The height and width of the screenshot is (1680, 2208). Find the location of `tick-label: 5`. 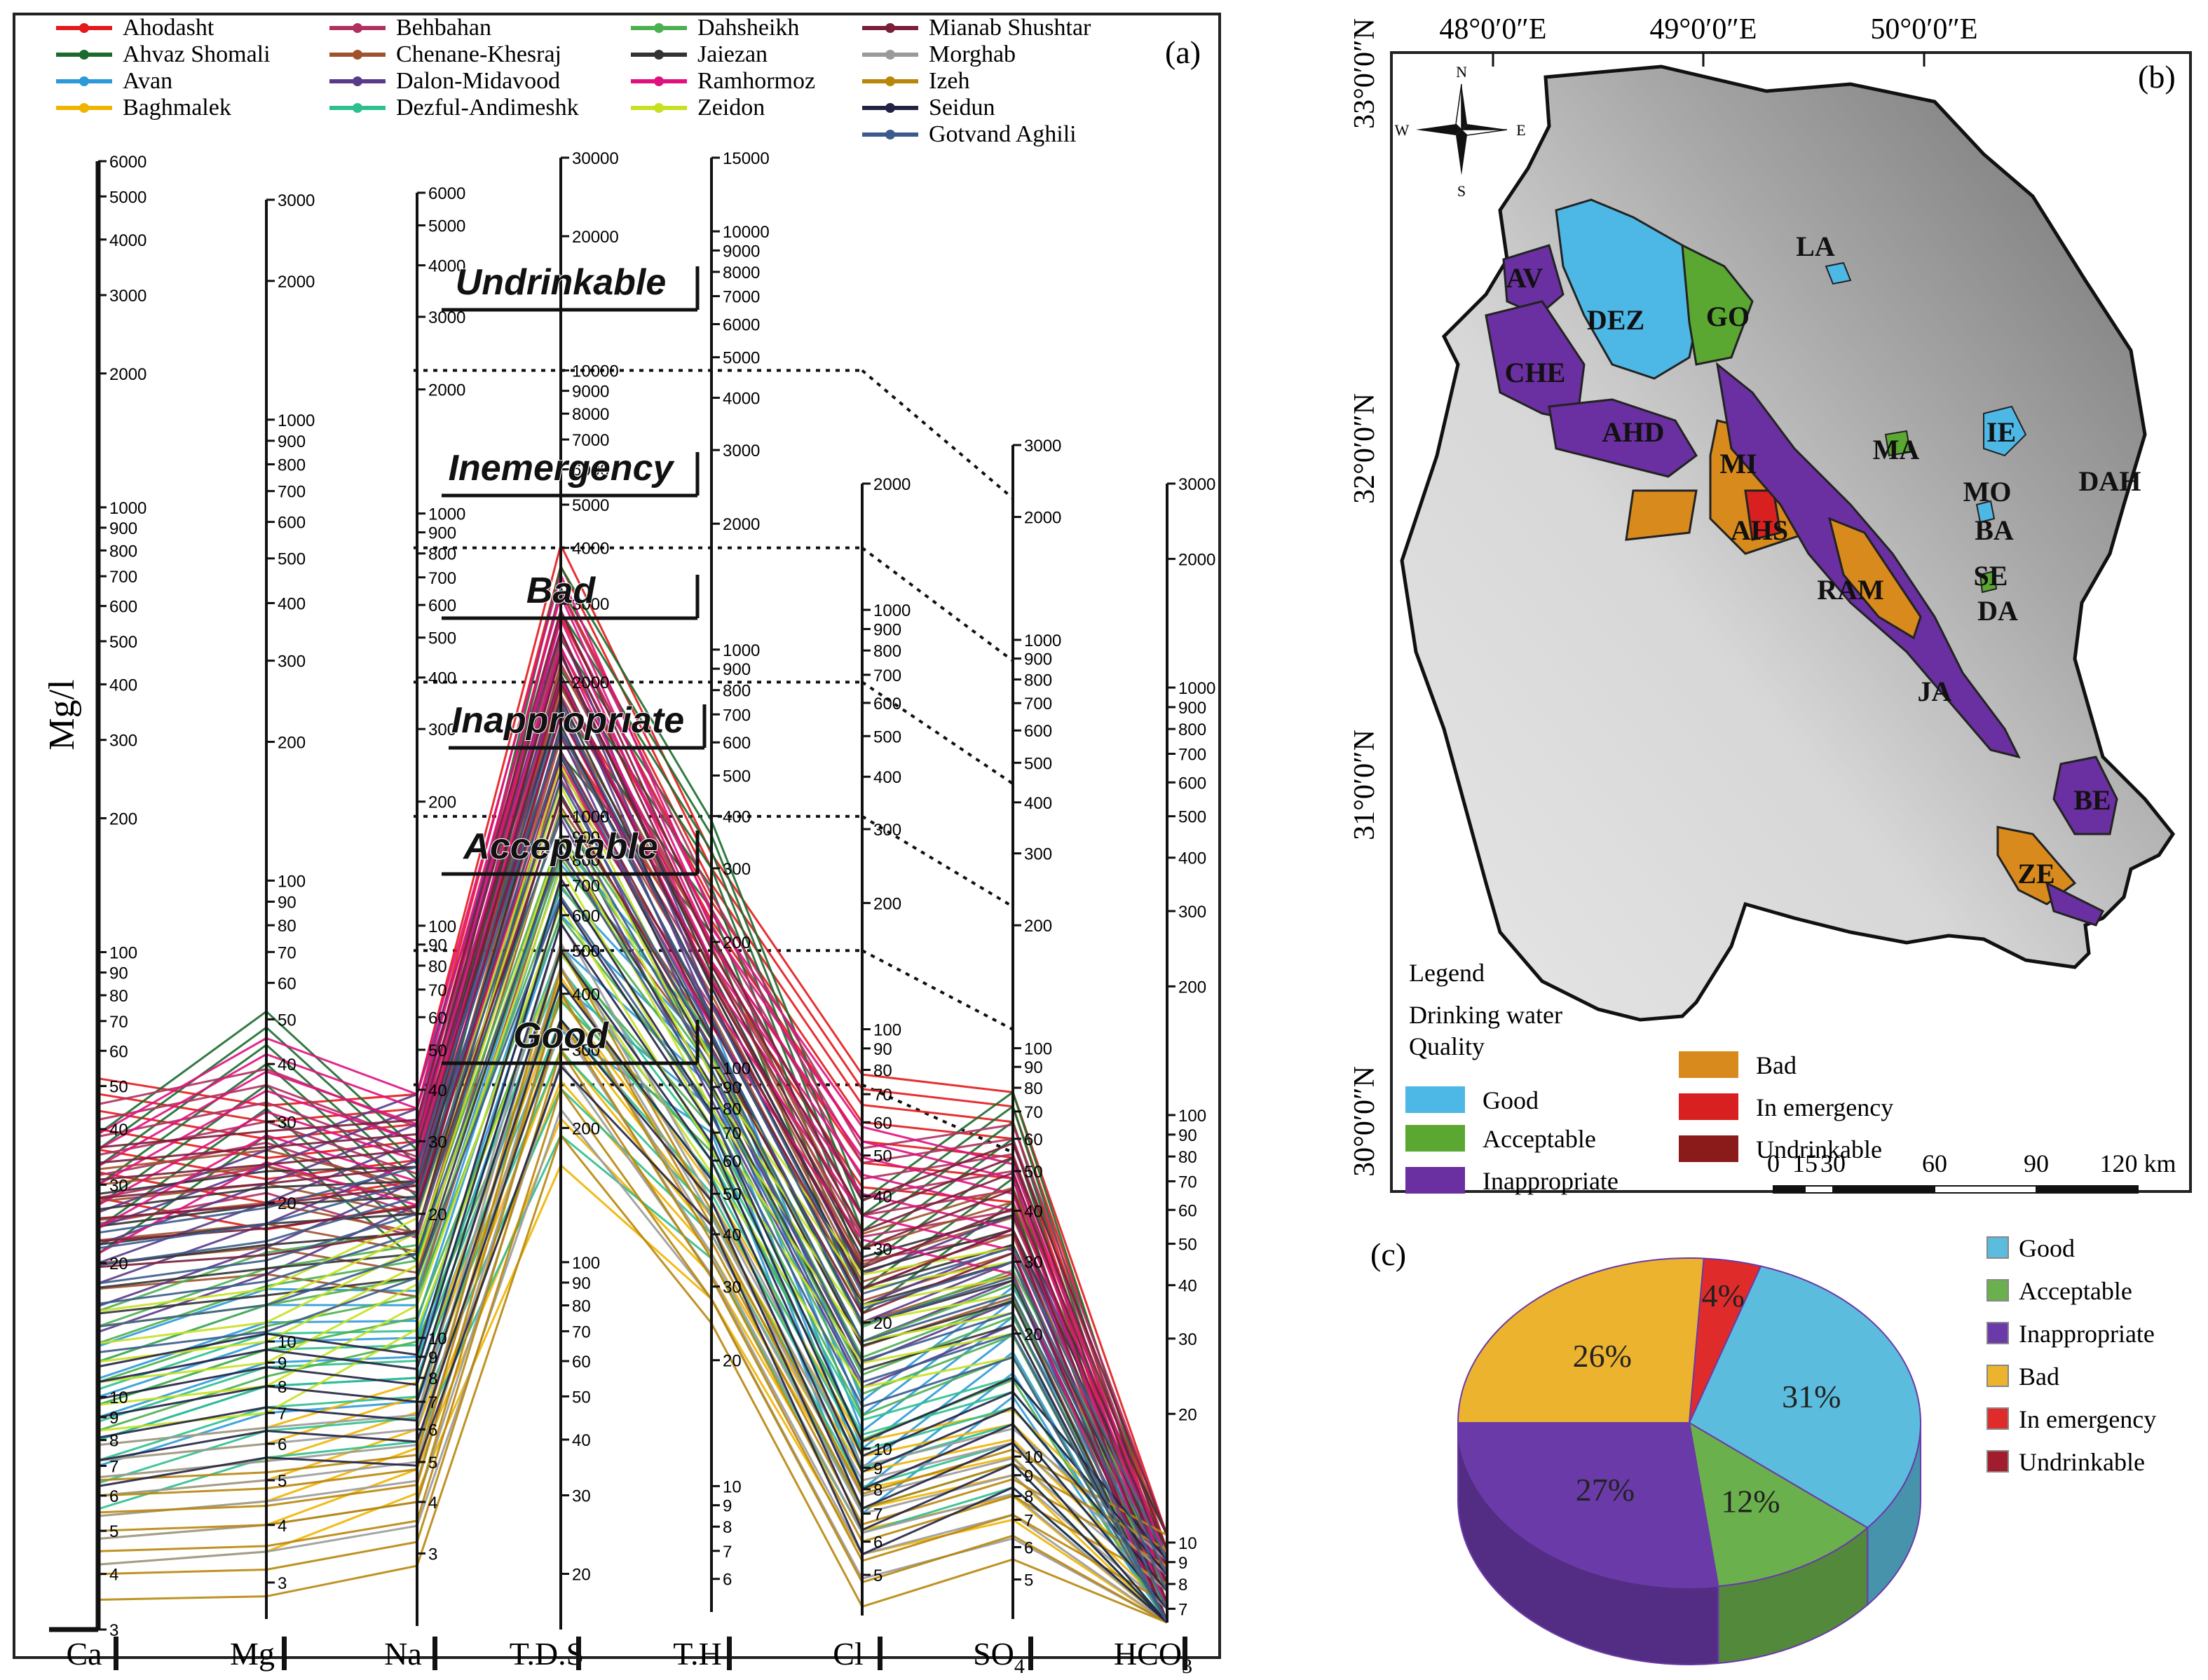

tick-label: 5 is located at coordinates (1028, 1580).